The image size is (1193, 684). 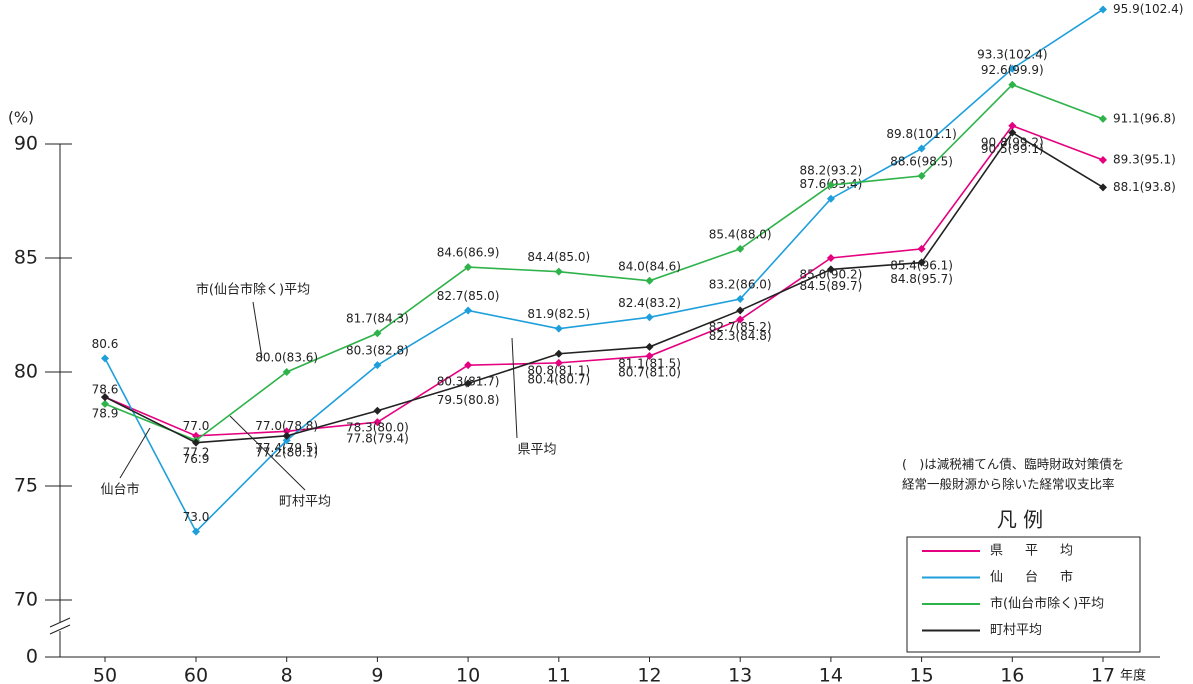 I want to click on legend-label: 町村平均, so click(x=1016, y=630).